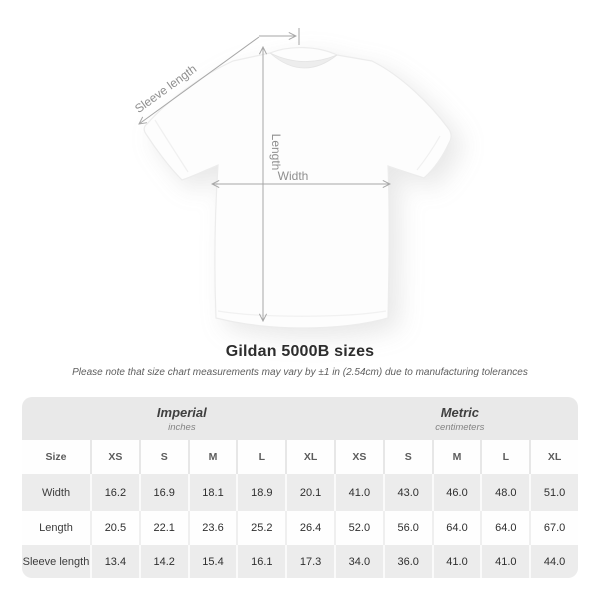 This screenshot has height=600, width=600. I want to click on size-header-imperial-xs: XS, so click(114, 457).